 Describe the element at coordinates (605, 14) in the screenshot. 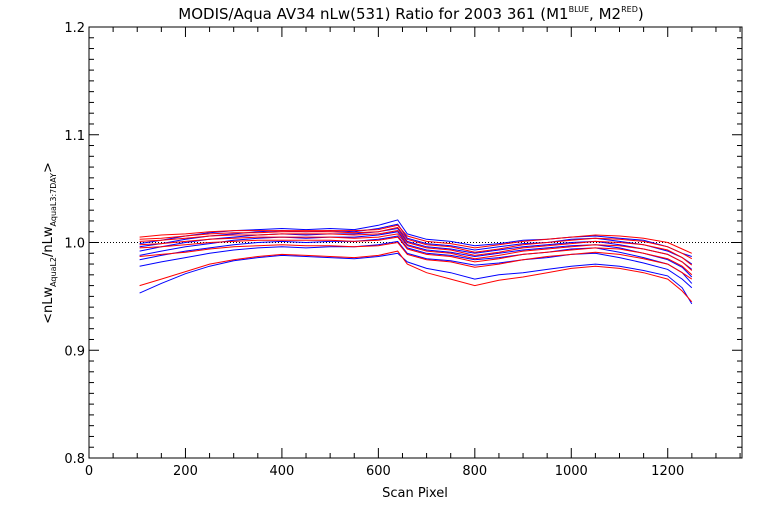

I see `title-middle: , M2` at that location.